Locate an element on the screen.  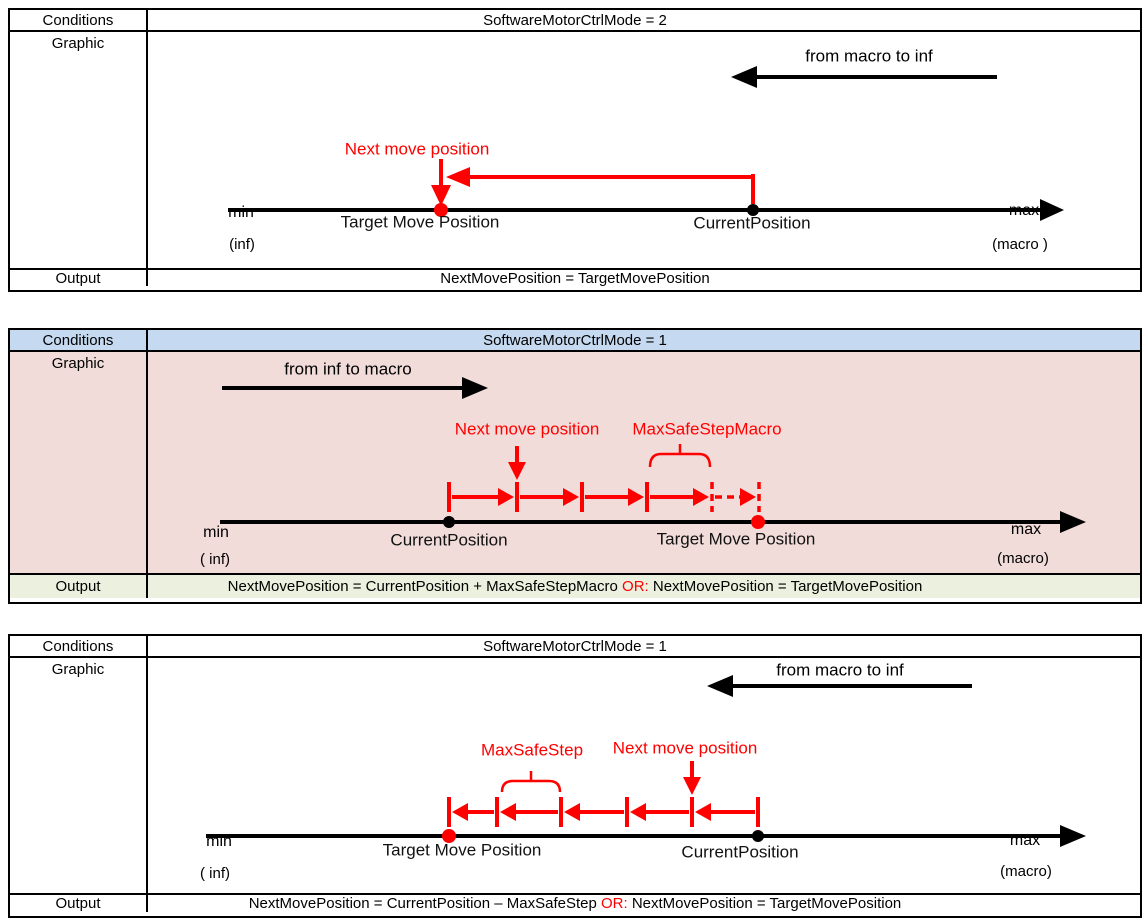
output-text: NextMovePosition = TargetMovePosition is located at coordinates (575, 278).